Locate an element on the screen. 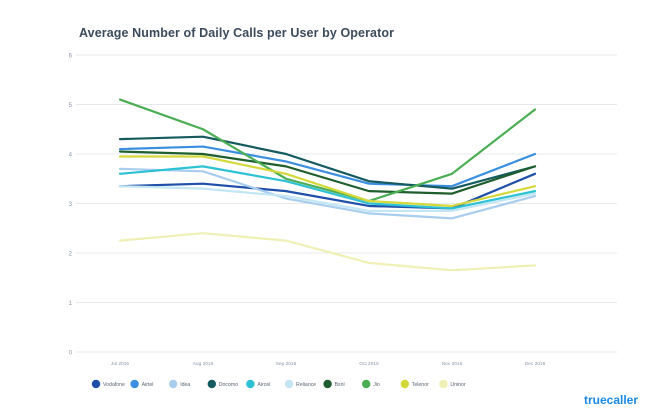  legend-label: Uninor is located at coordinates (458, 385).